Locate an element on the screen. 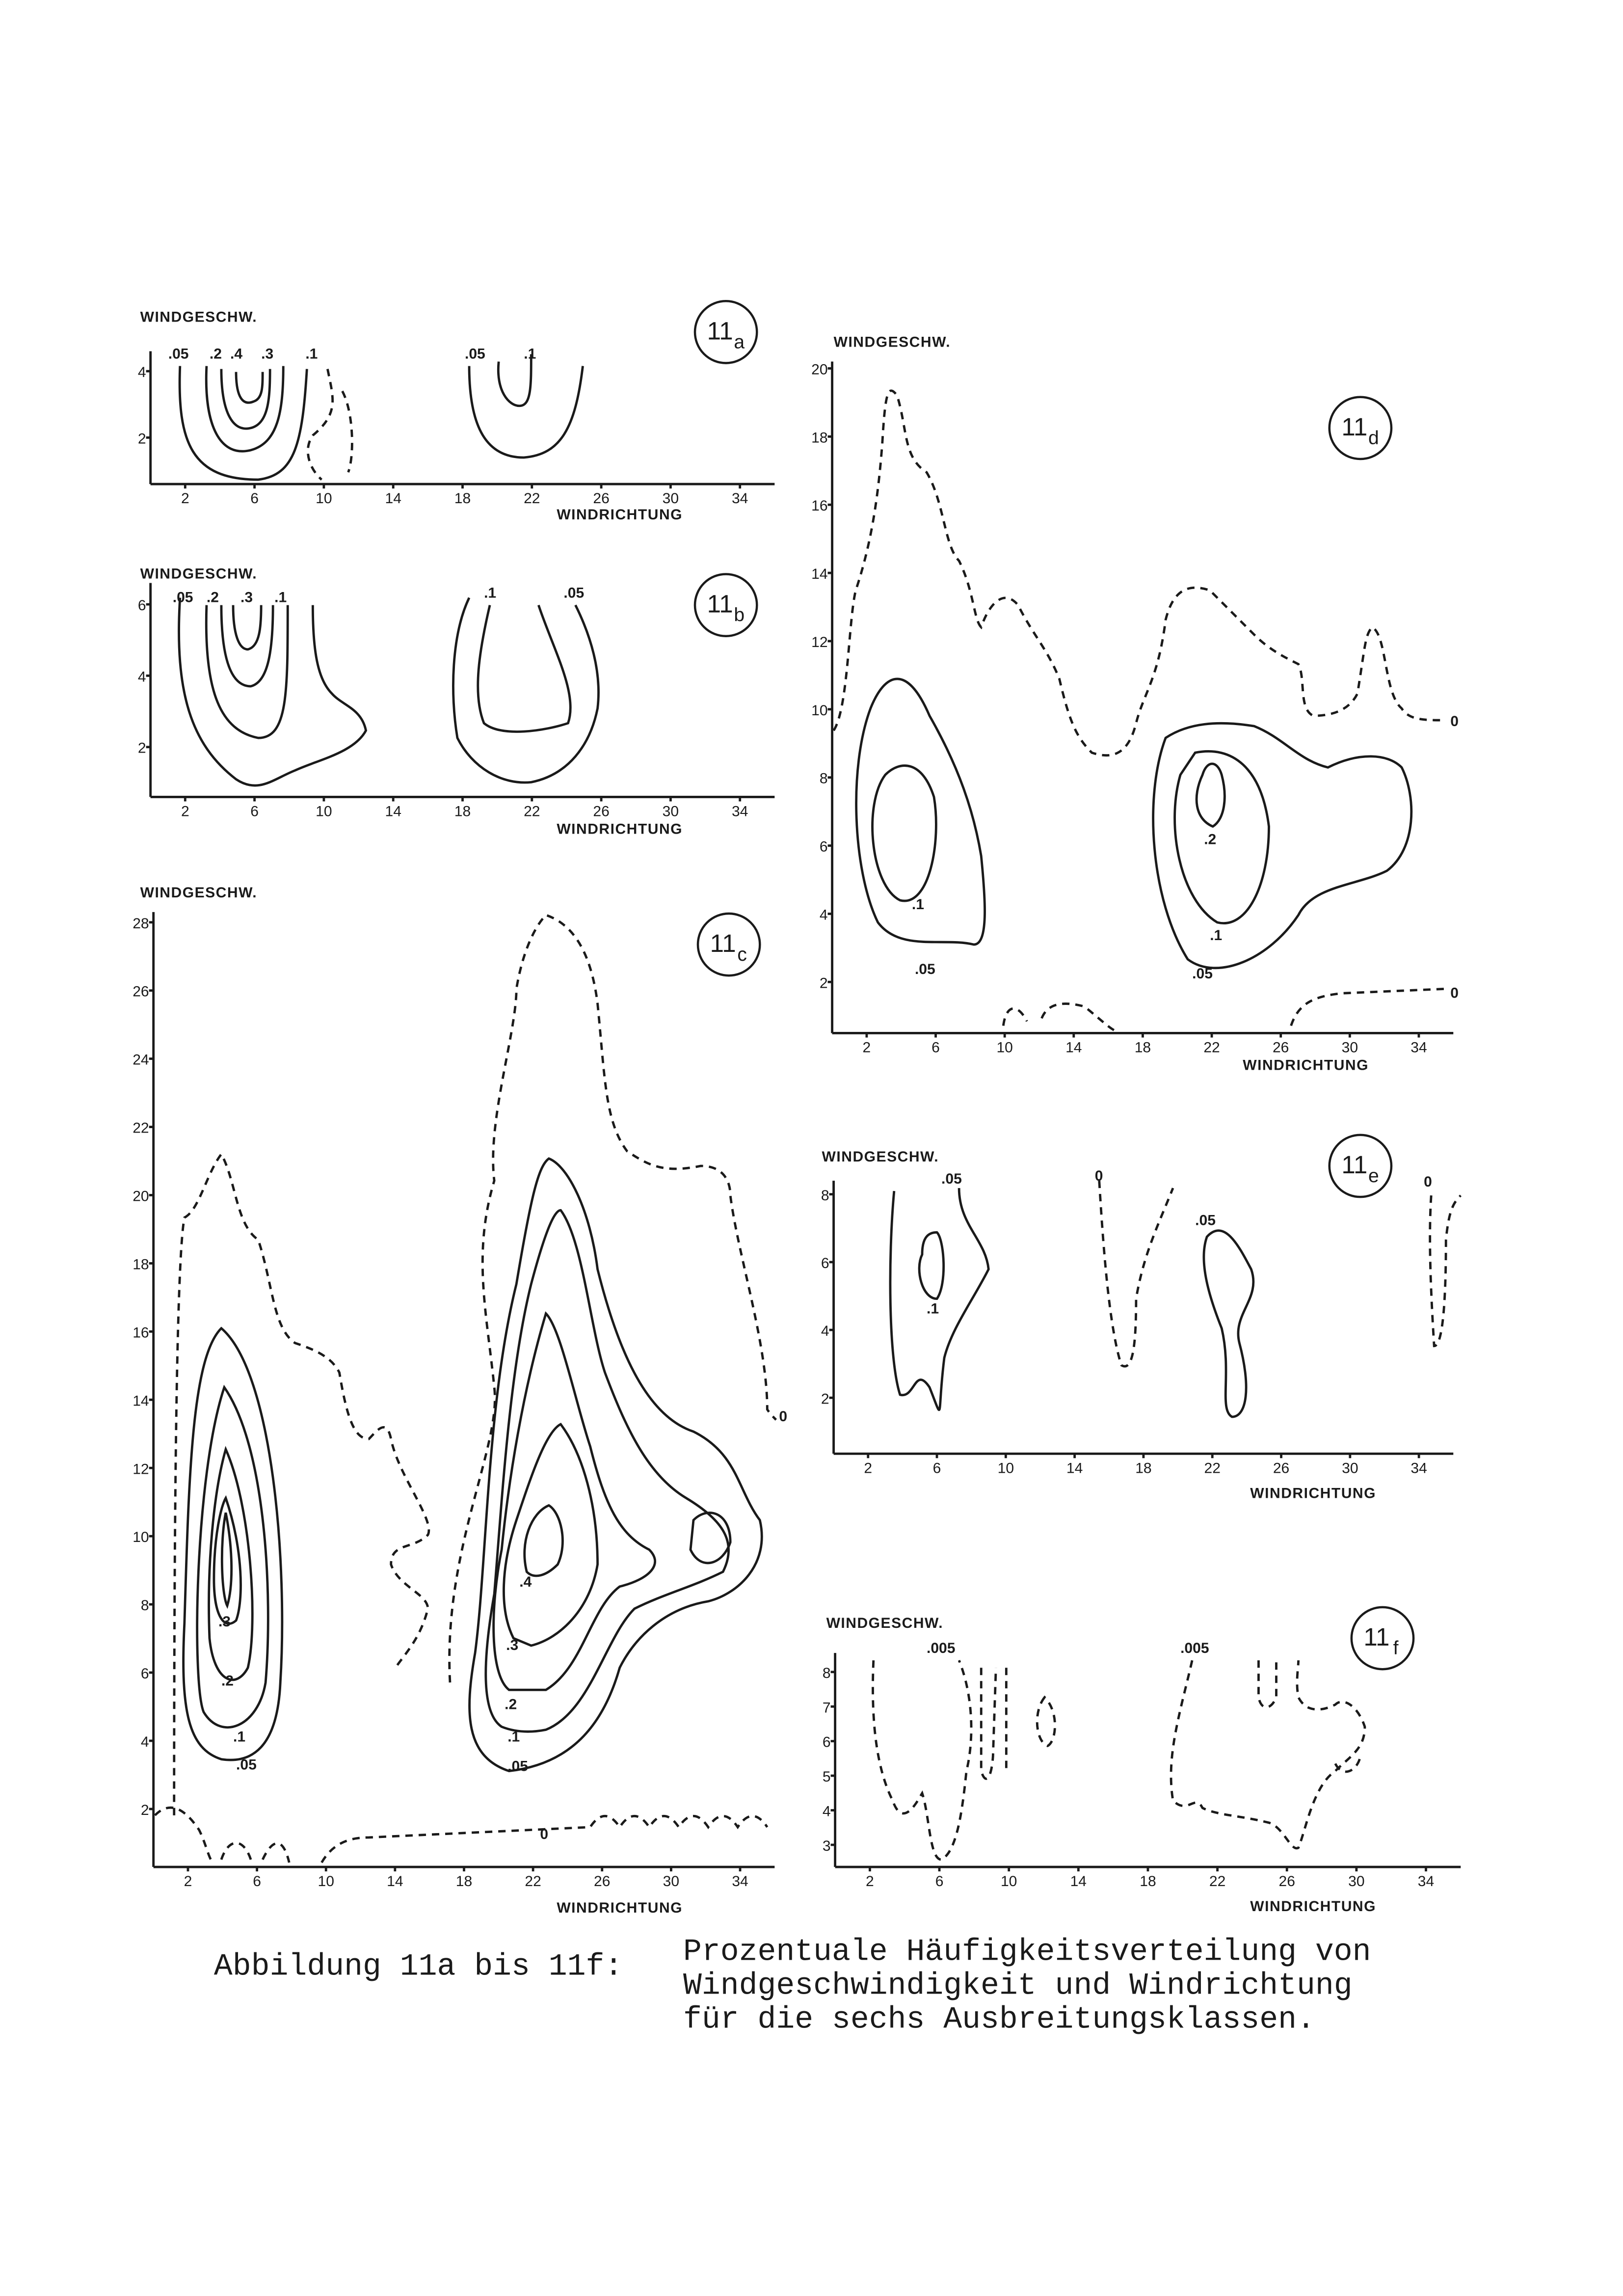 Image resolution: width=1623 pixels, height=2296 pixels. y-tick-label: 14 is located at coordinates (819, 574).